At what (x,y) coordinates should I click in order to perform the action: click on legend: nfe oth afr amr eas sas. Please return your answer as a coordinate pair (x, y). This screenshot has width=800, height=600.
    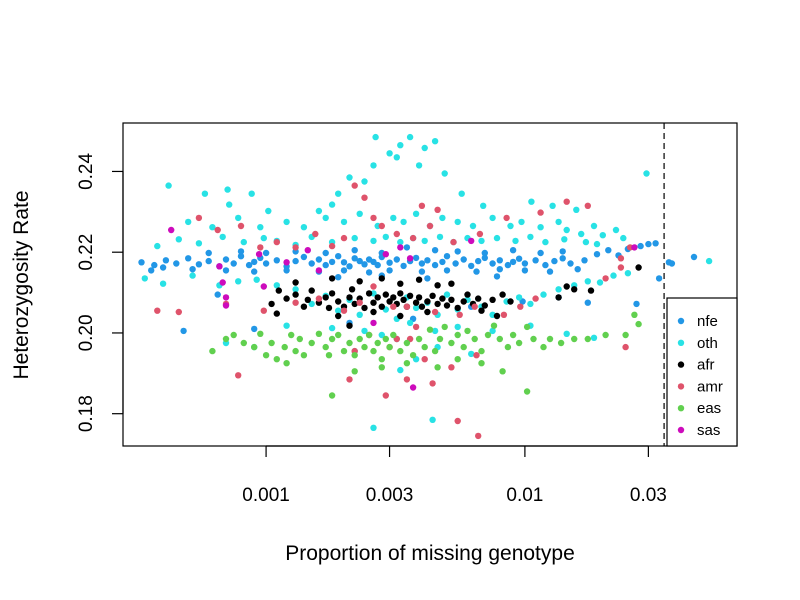
    Looking at the image, I should click on (702, 372).